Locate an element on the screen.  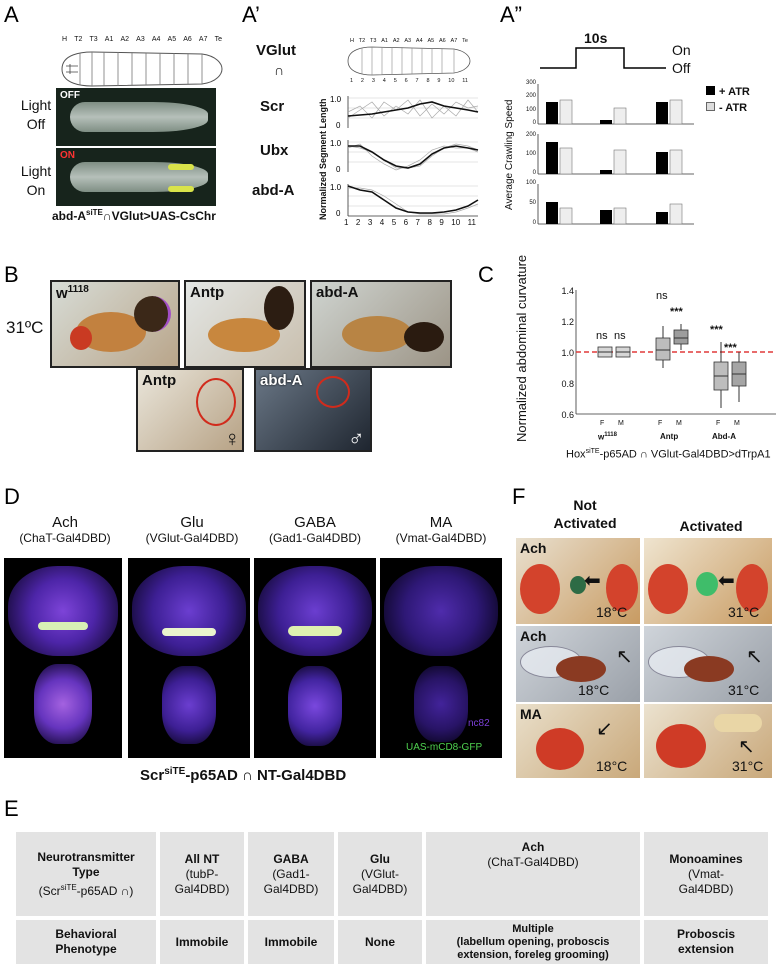
th-sub: (VGlut- Gal4DBD) is located at coordinates (380, 881).